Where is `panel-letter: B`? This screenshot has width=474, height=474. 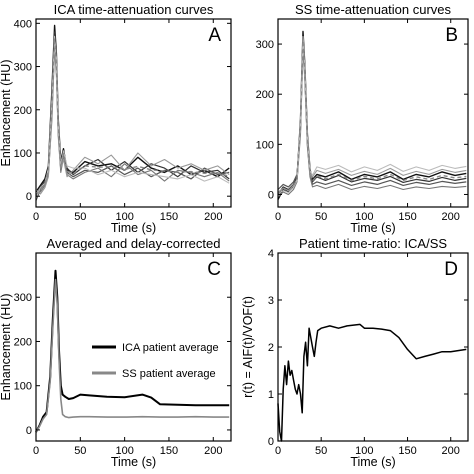
panel-letter: B is located at coordinates (451, 35).